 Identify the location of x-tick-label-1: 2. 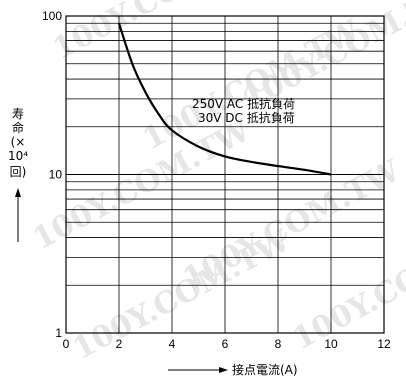
(119, 344).